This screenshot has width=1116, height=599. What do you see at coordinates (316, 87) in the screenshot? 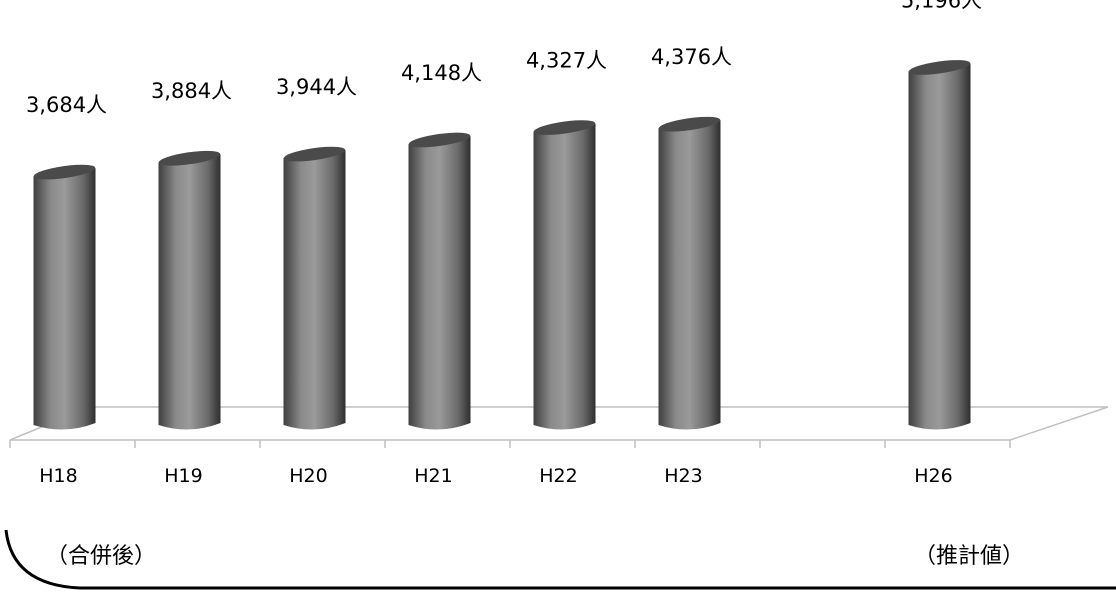
I see `data-label: 3,944人` at bounding box center [316, 87].